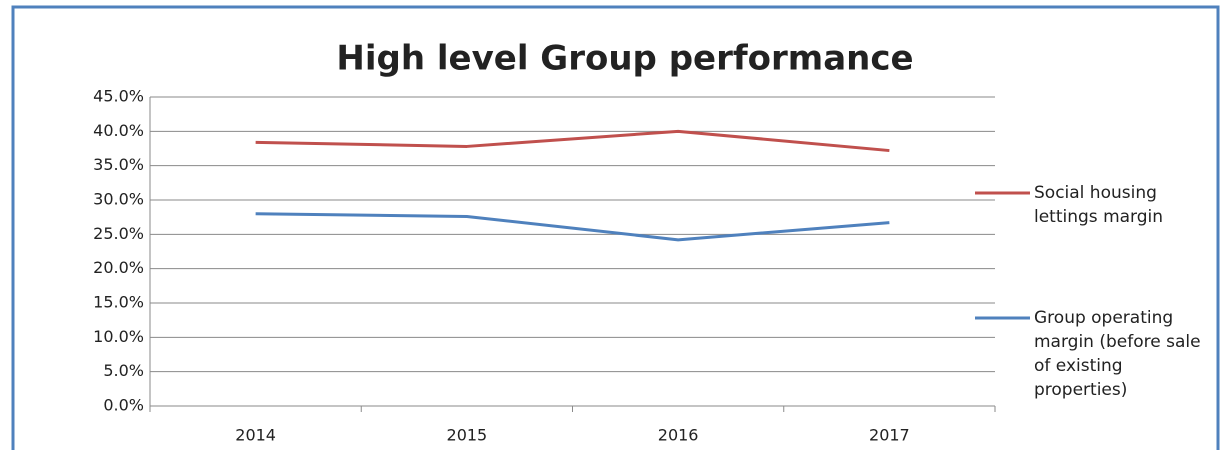 Image resolution: width=1229 pixels, height=450 pixels. Describe the element at coordinates (123, 370) in the screenshot. I see `y-tick-label: 5.0%` at that location.